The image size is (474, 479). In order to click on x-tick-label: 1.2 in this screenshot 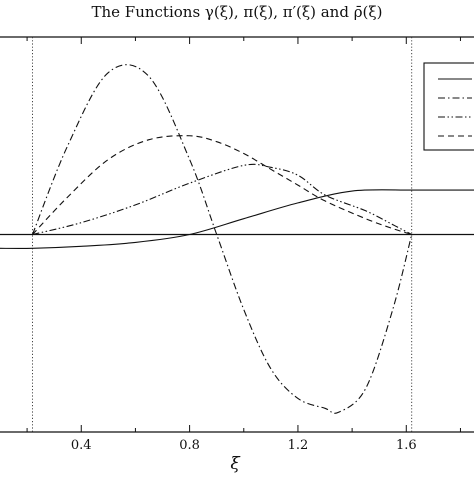, I will do `click(298, 445)`.